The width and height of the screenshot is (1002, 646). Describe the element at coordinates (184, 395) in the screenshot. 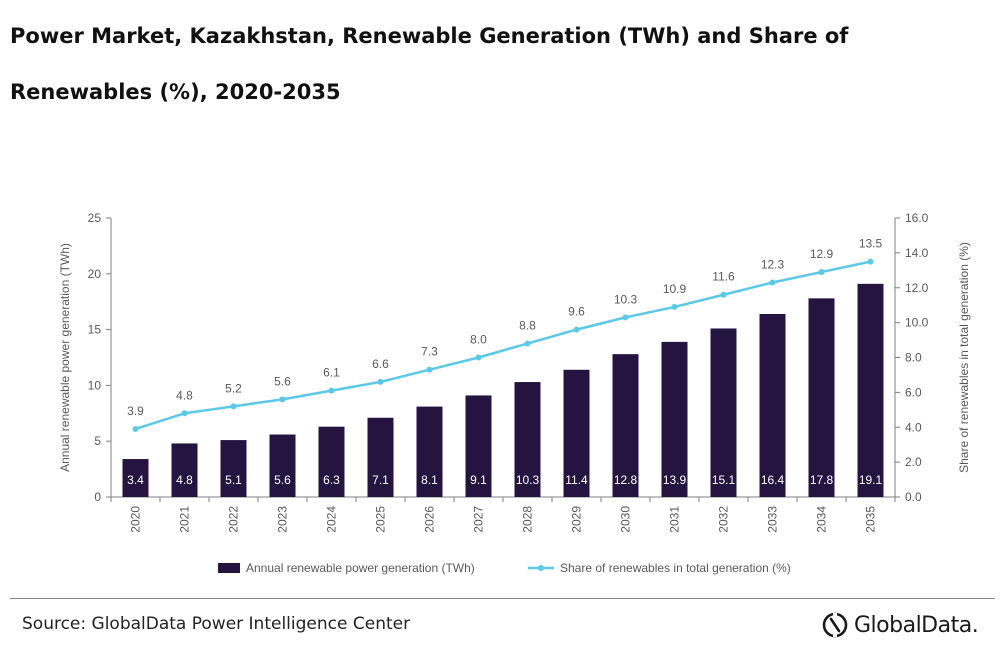

I see `share-value-label: 4.8` at that location.